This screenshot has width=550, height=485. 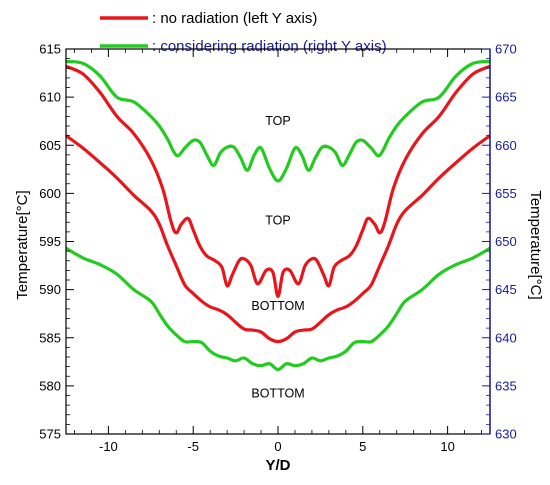 What do you see at coordinates (22, 244) in the screenshot?
I see `left-y-axis-title: Temperature[°C]` at bounding box center [22, 244].